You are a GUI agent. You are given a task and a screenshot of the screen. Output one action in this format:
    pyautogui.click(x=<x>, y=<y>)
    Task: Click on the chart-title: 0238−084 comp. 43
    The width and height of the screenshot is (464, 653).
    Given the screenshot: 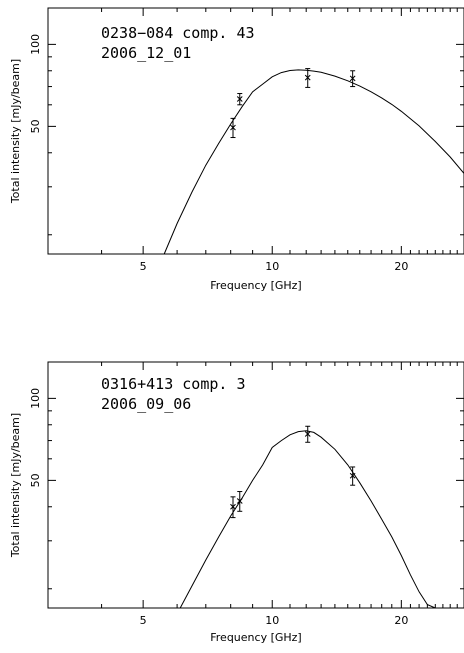 What is the action you would take?
    pyautogui.click(x=178, y=33)
    